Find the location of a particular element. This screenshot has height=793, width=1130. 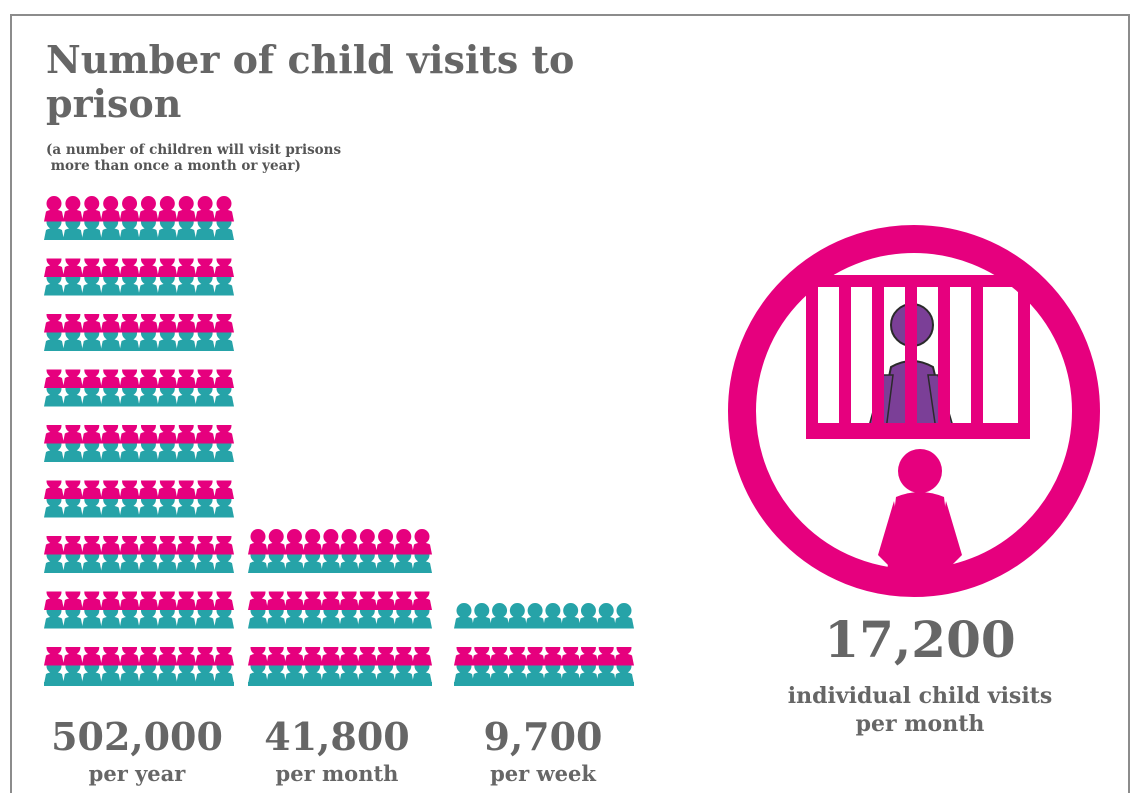

highlight-label-line-1: individual child visits is located at coordinates (920, 696).